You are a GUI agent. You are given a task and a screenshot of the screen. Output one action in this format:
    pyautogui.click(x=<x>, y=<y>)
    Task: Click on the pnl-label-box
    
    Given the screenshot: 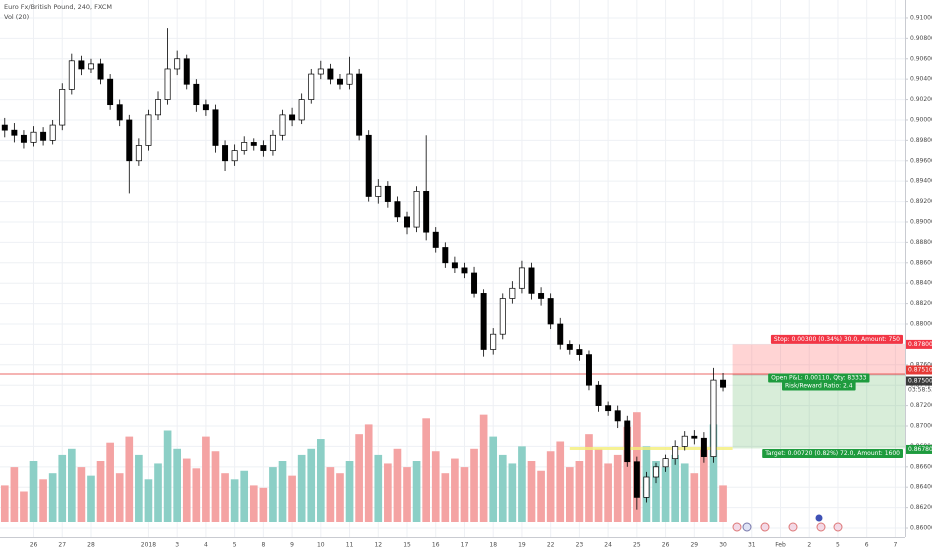 What is the action you would take?
    pyautogui.click(x=819, y=378)
    